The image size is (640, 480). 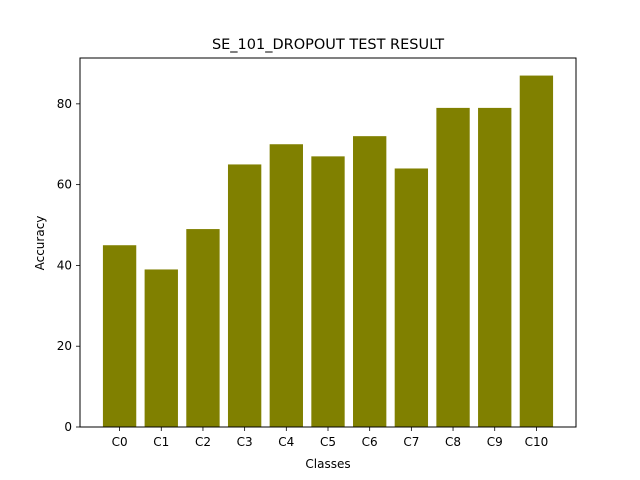 What do you see at coordinates (411, 442) in the screenshot?
I see `x-tick-label: C7` at bounding box center [411, 442].